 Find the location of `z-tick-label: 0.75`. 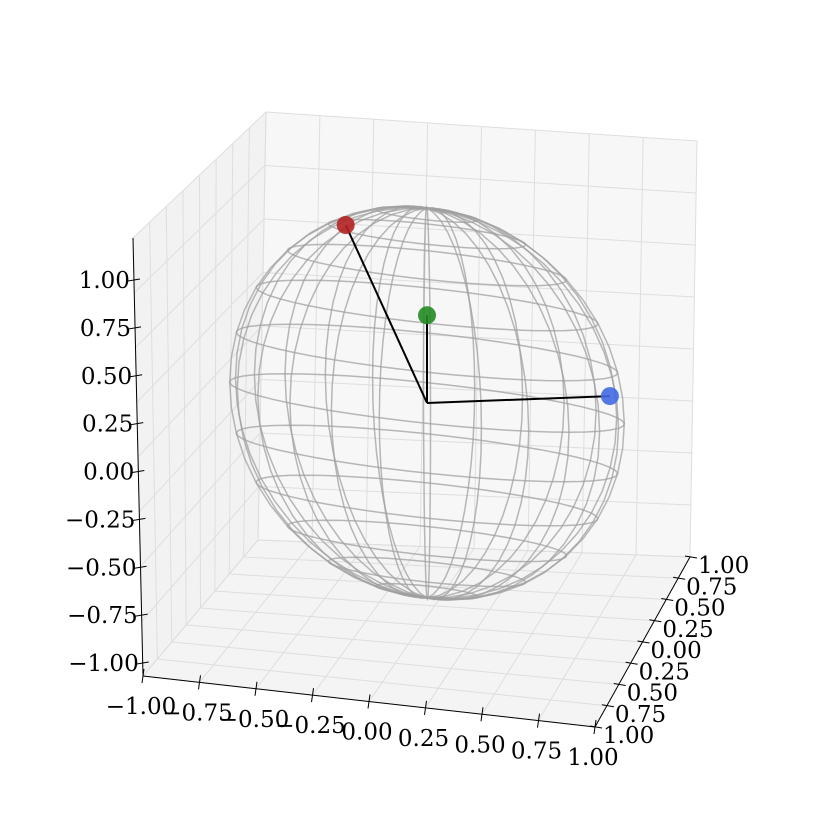

z-tick-label: 0.75 is located at coordinates (105, 329).